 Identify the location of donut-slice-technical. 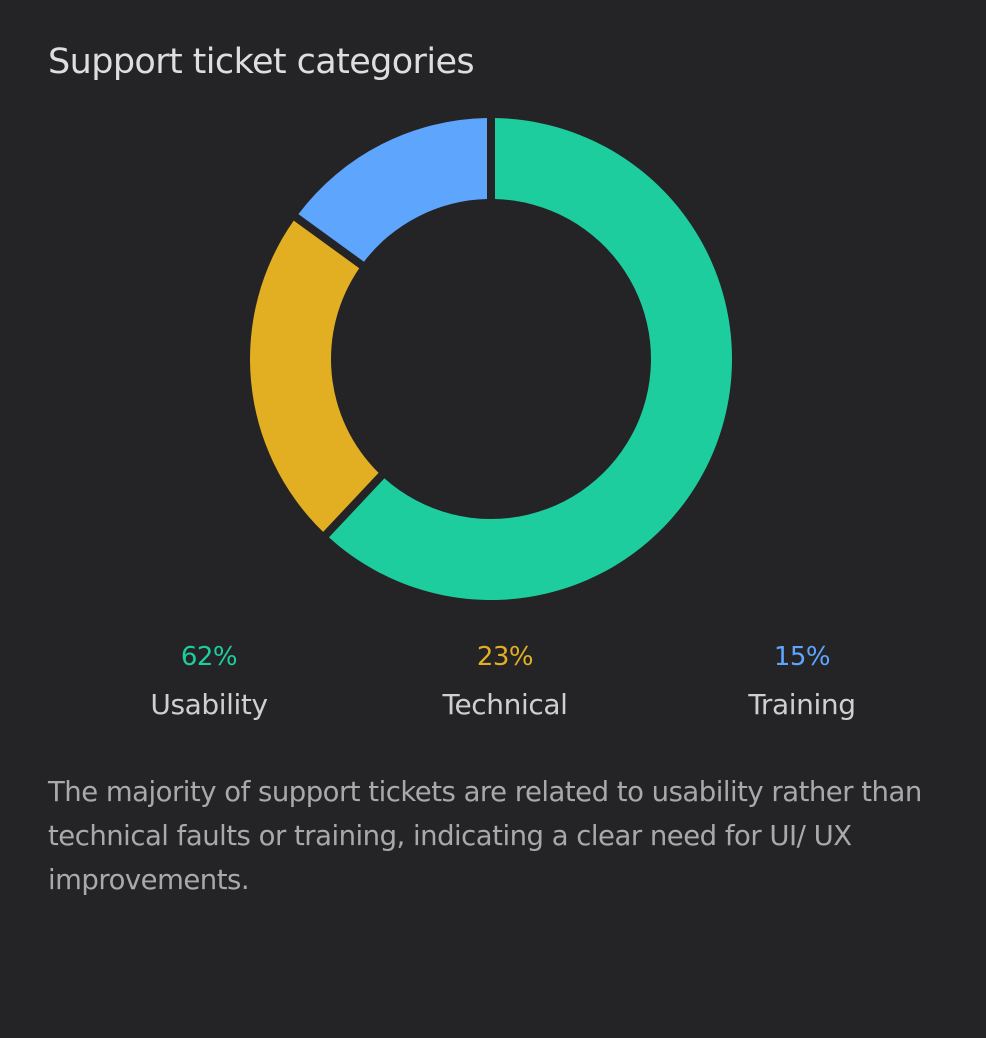
(314, 376).